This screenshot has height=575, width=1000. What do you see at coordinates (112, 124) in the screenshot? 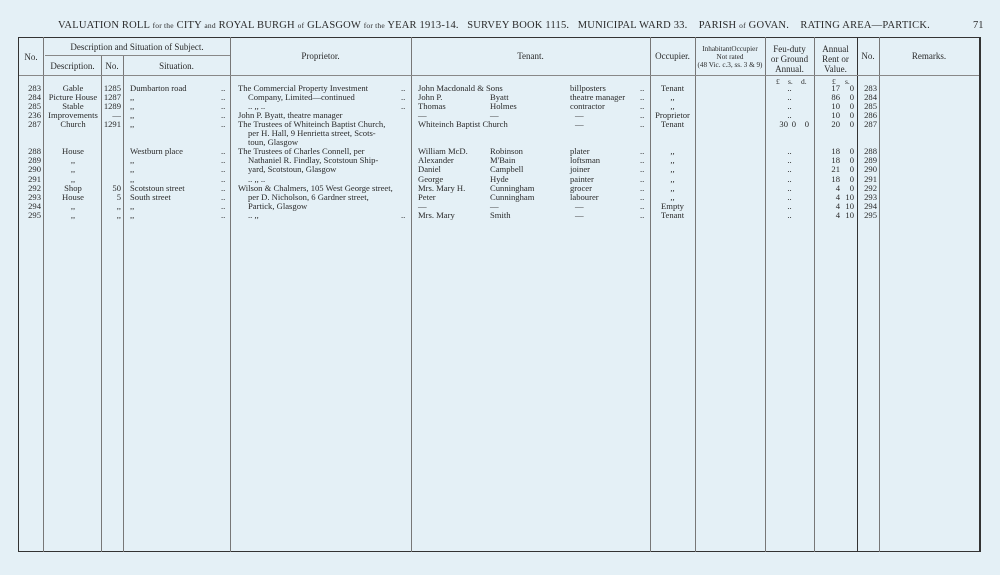
I see `street-number: 1291` at bounding box center [112, 124].